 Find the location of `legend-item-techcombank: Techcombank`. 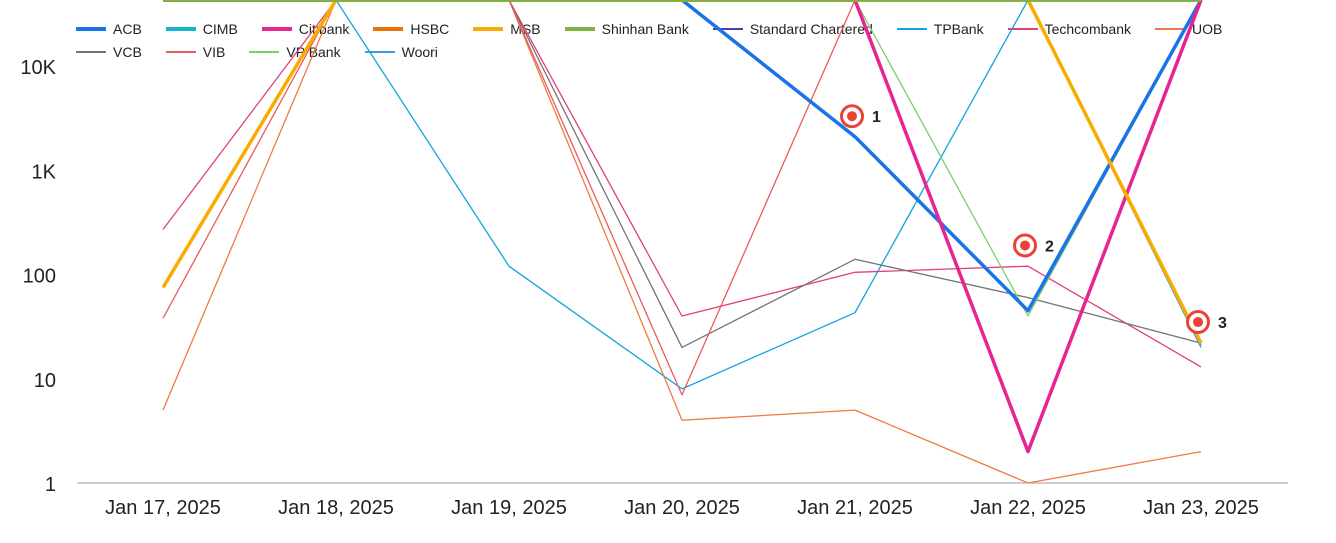

legend-item-techcombank: Techcombank is located at coordinates (1069, 28).